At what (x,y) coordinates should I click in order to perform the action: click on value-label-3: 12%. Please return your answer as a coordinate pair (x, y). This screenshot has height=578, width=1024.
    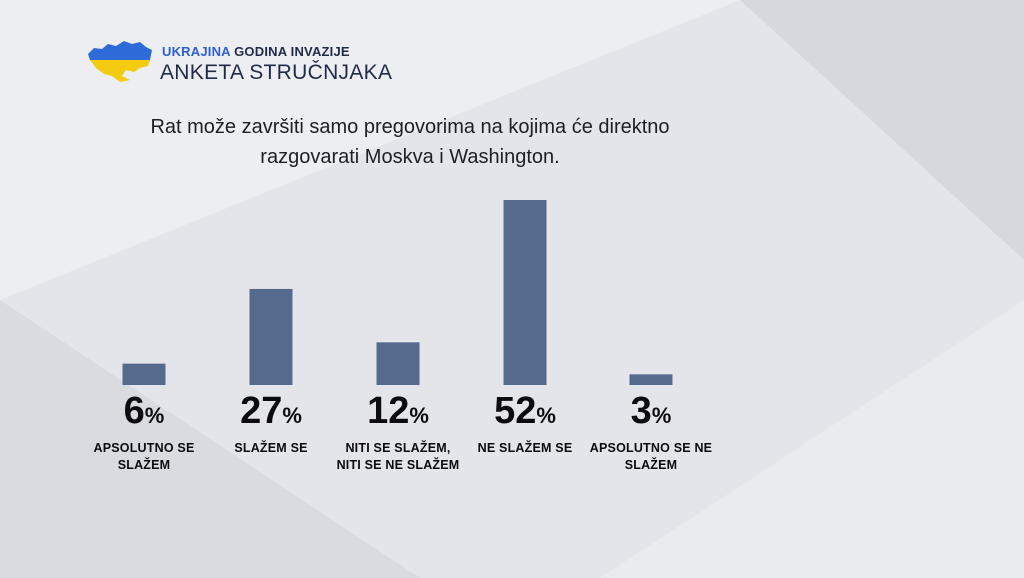
    Looking at the image, I should click on (398, 413).